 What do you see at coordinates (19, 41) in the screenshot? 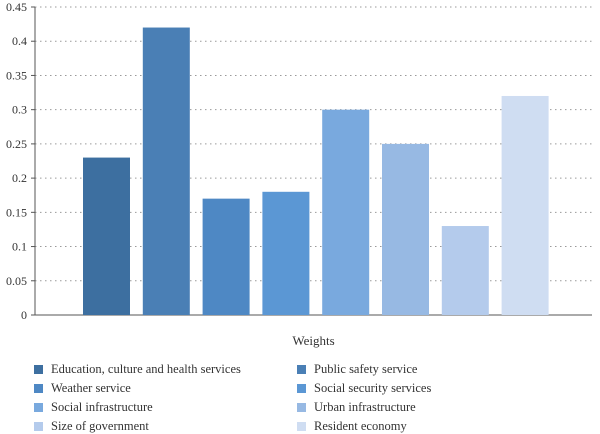
I see `y-tick-label: 0.4` at bounding box center [19, 41].